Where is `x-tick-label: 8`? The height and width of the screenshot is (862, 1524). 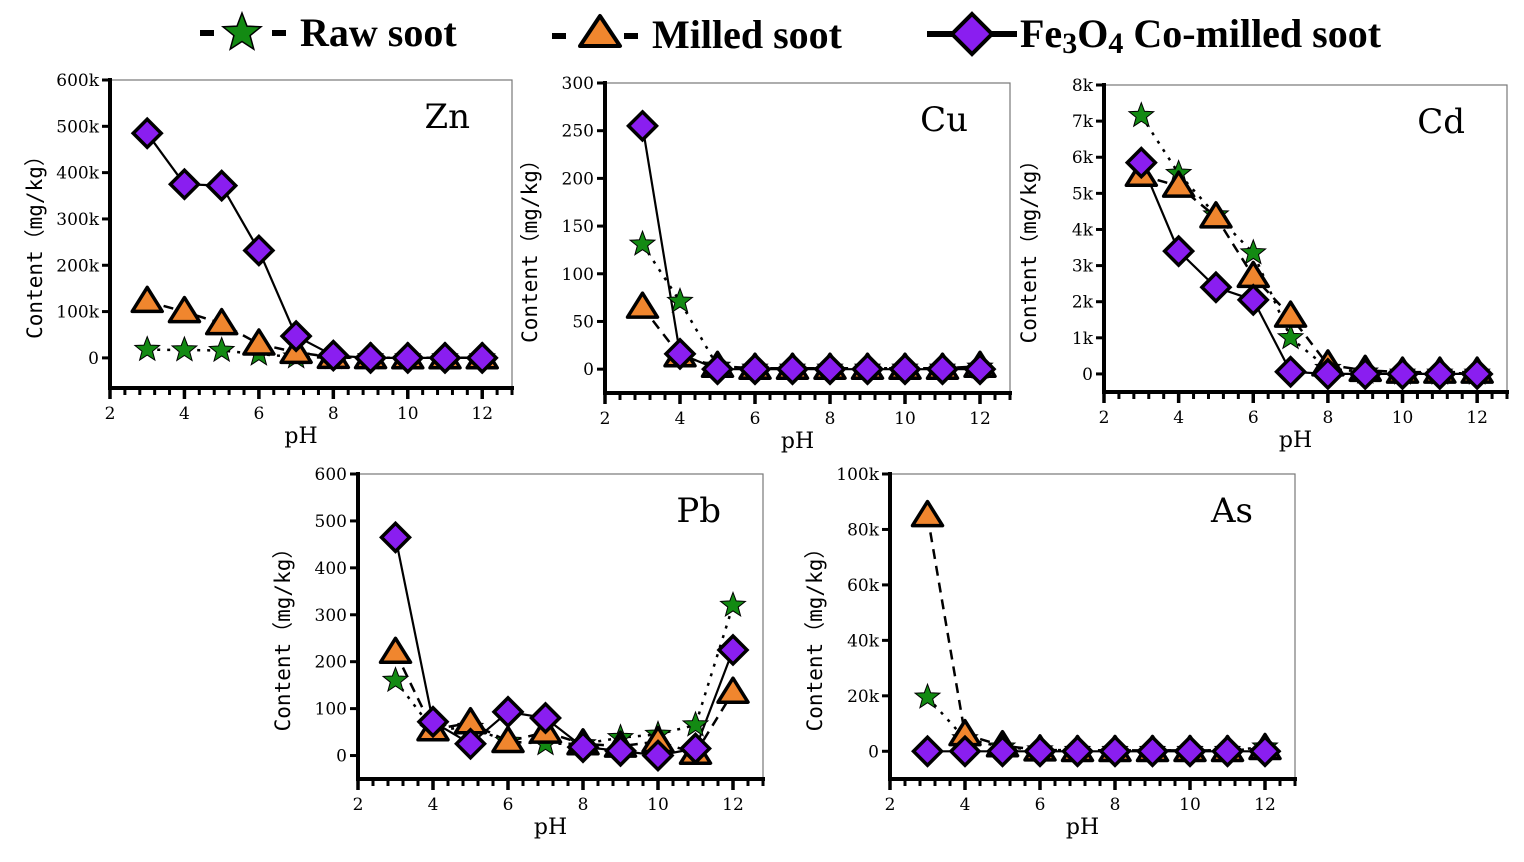
x-tick-label: 8 is located at coordinates (583, 805).